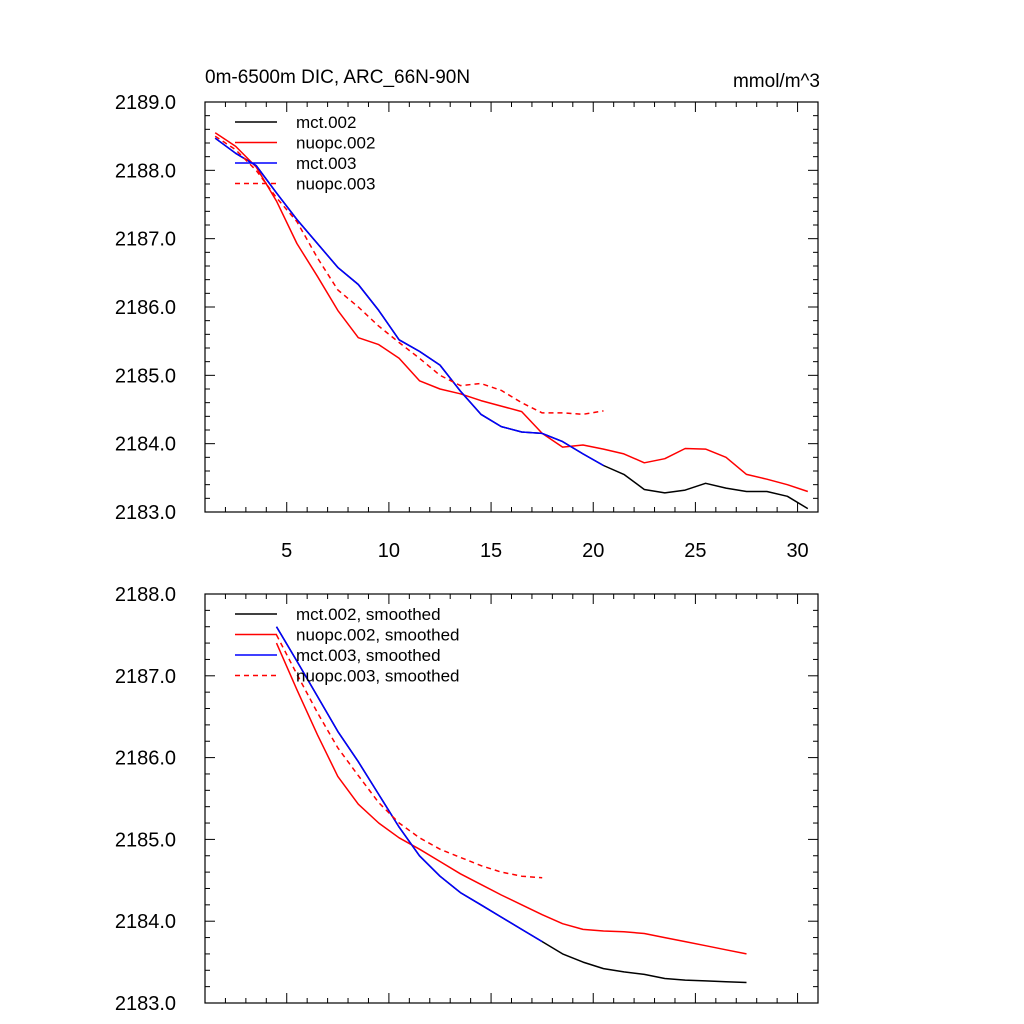  Describe the element at coordinates (326, 122) in the screenshot. I see `legend-label: mct.002` at that location.